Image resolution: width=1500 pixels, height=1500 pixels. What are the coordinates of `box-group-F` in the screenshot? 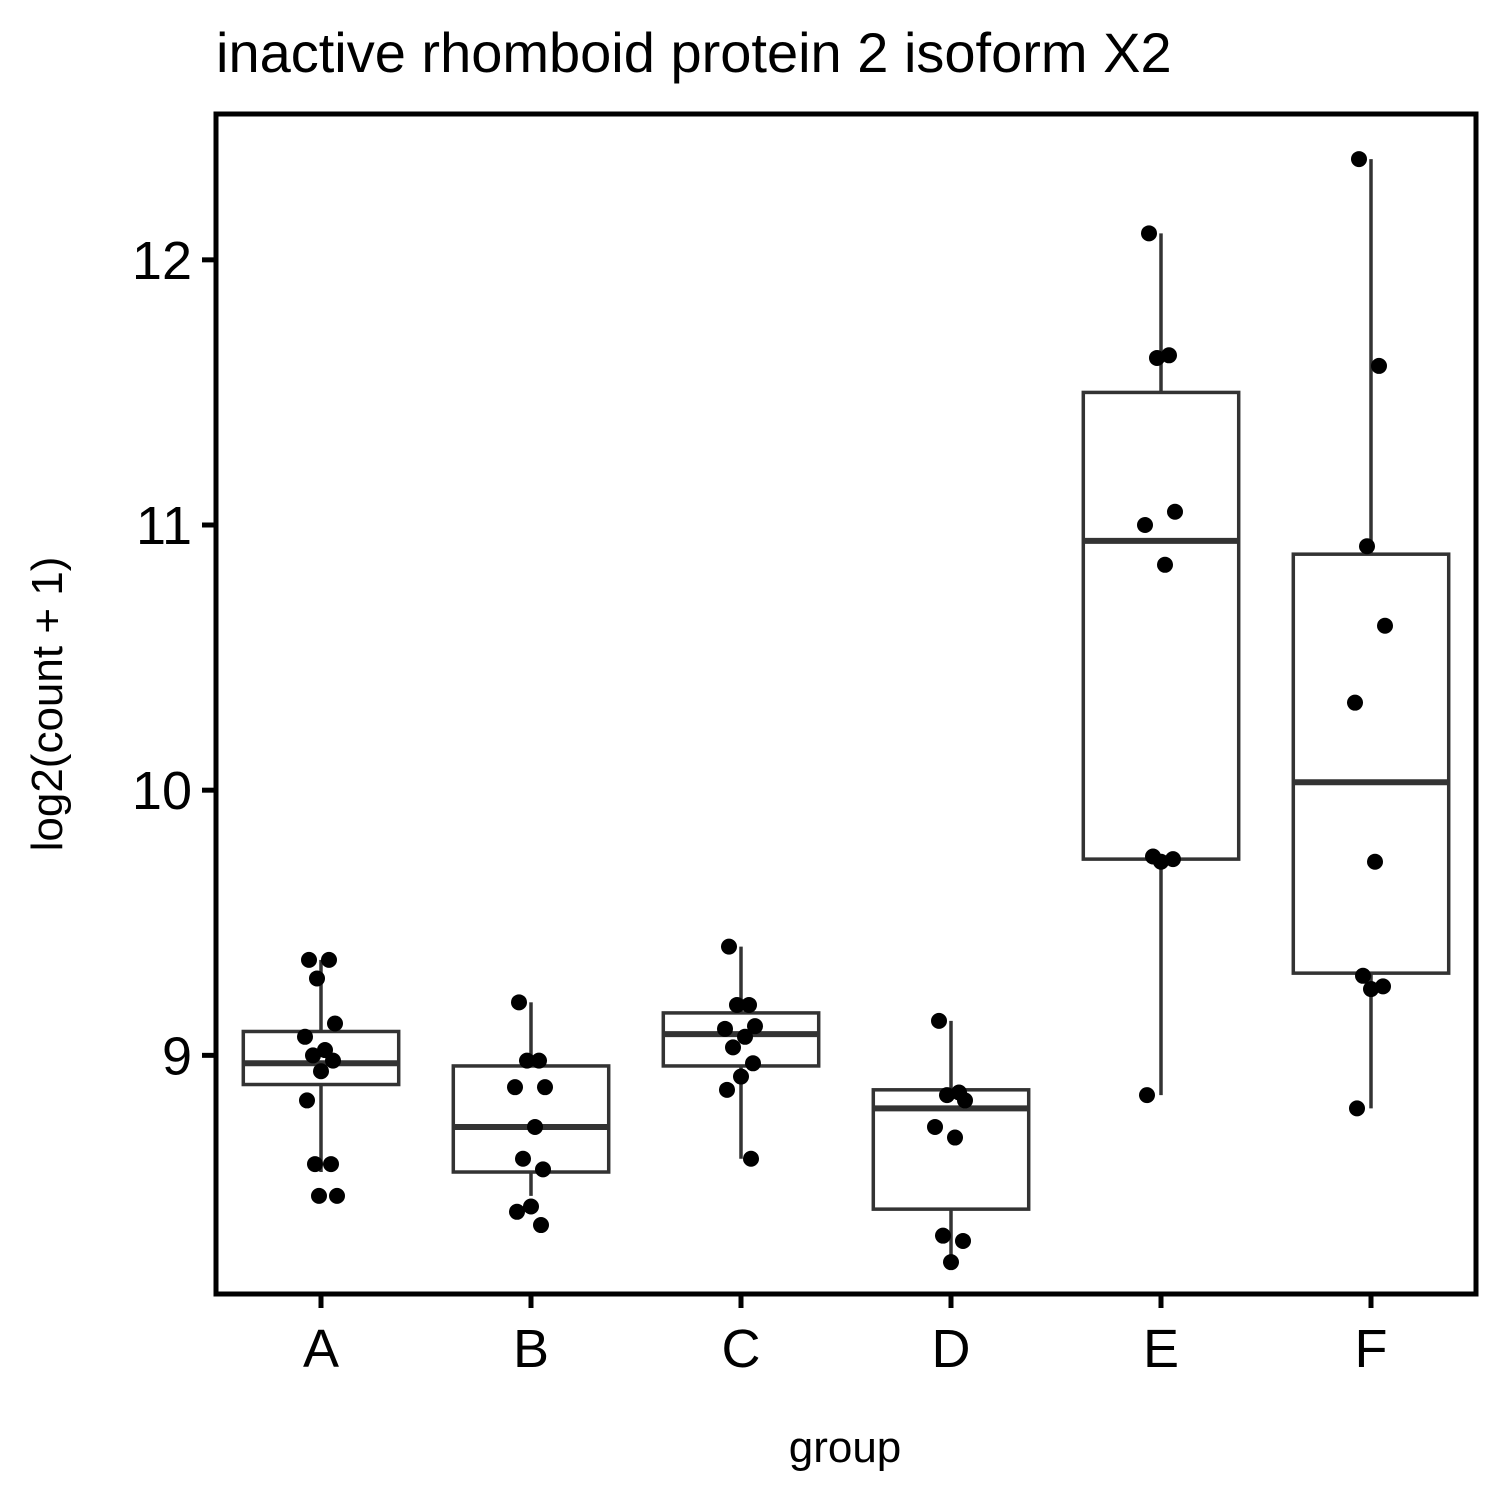 It's located at (1371, 634).